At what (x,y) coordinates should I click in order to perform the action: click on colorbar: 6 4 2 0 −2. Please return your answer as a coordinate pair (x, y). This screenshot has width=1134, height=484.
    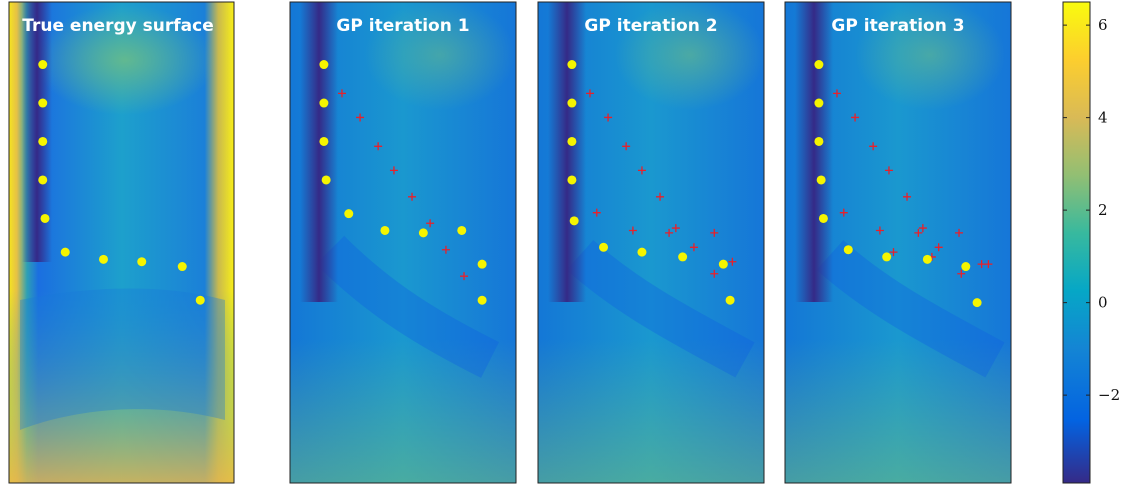
    Looking at the image, I should click on (1091, 242).